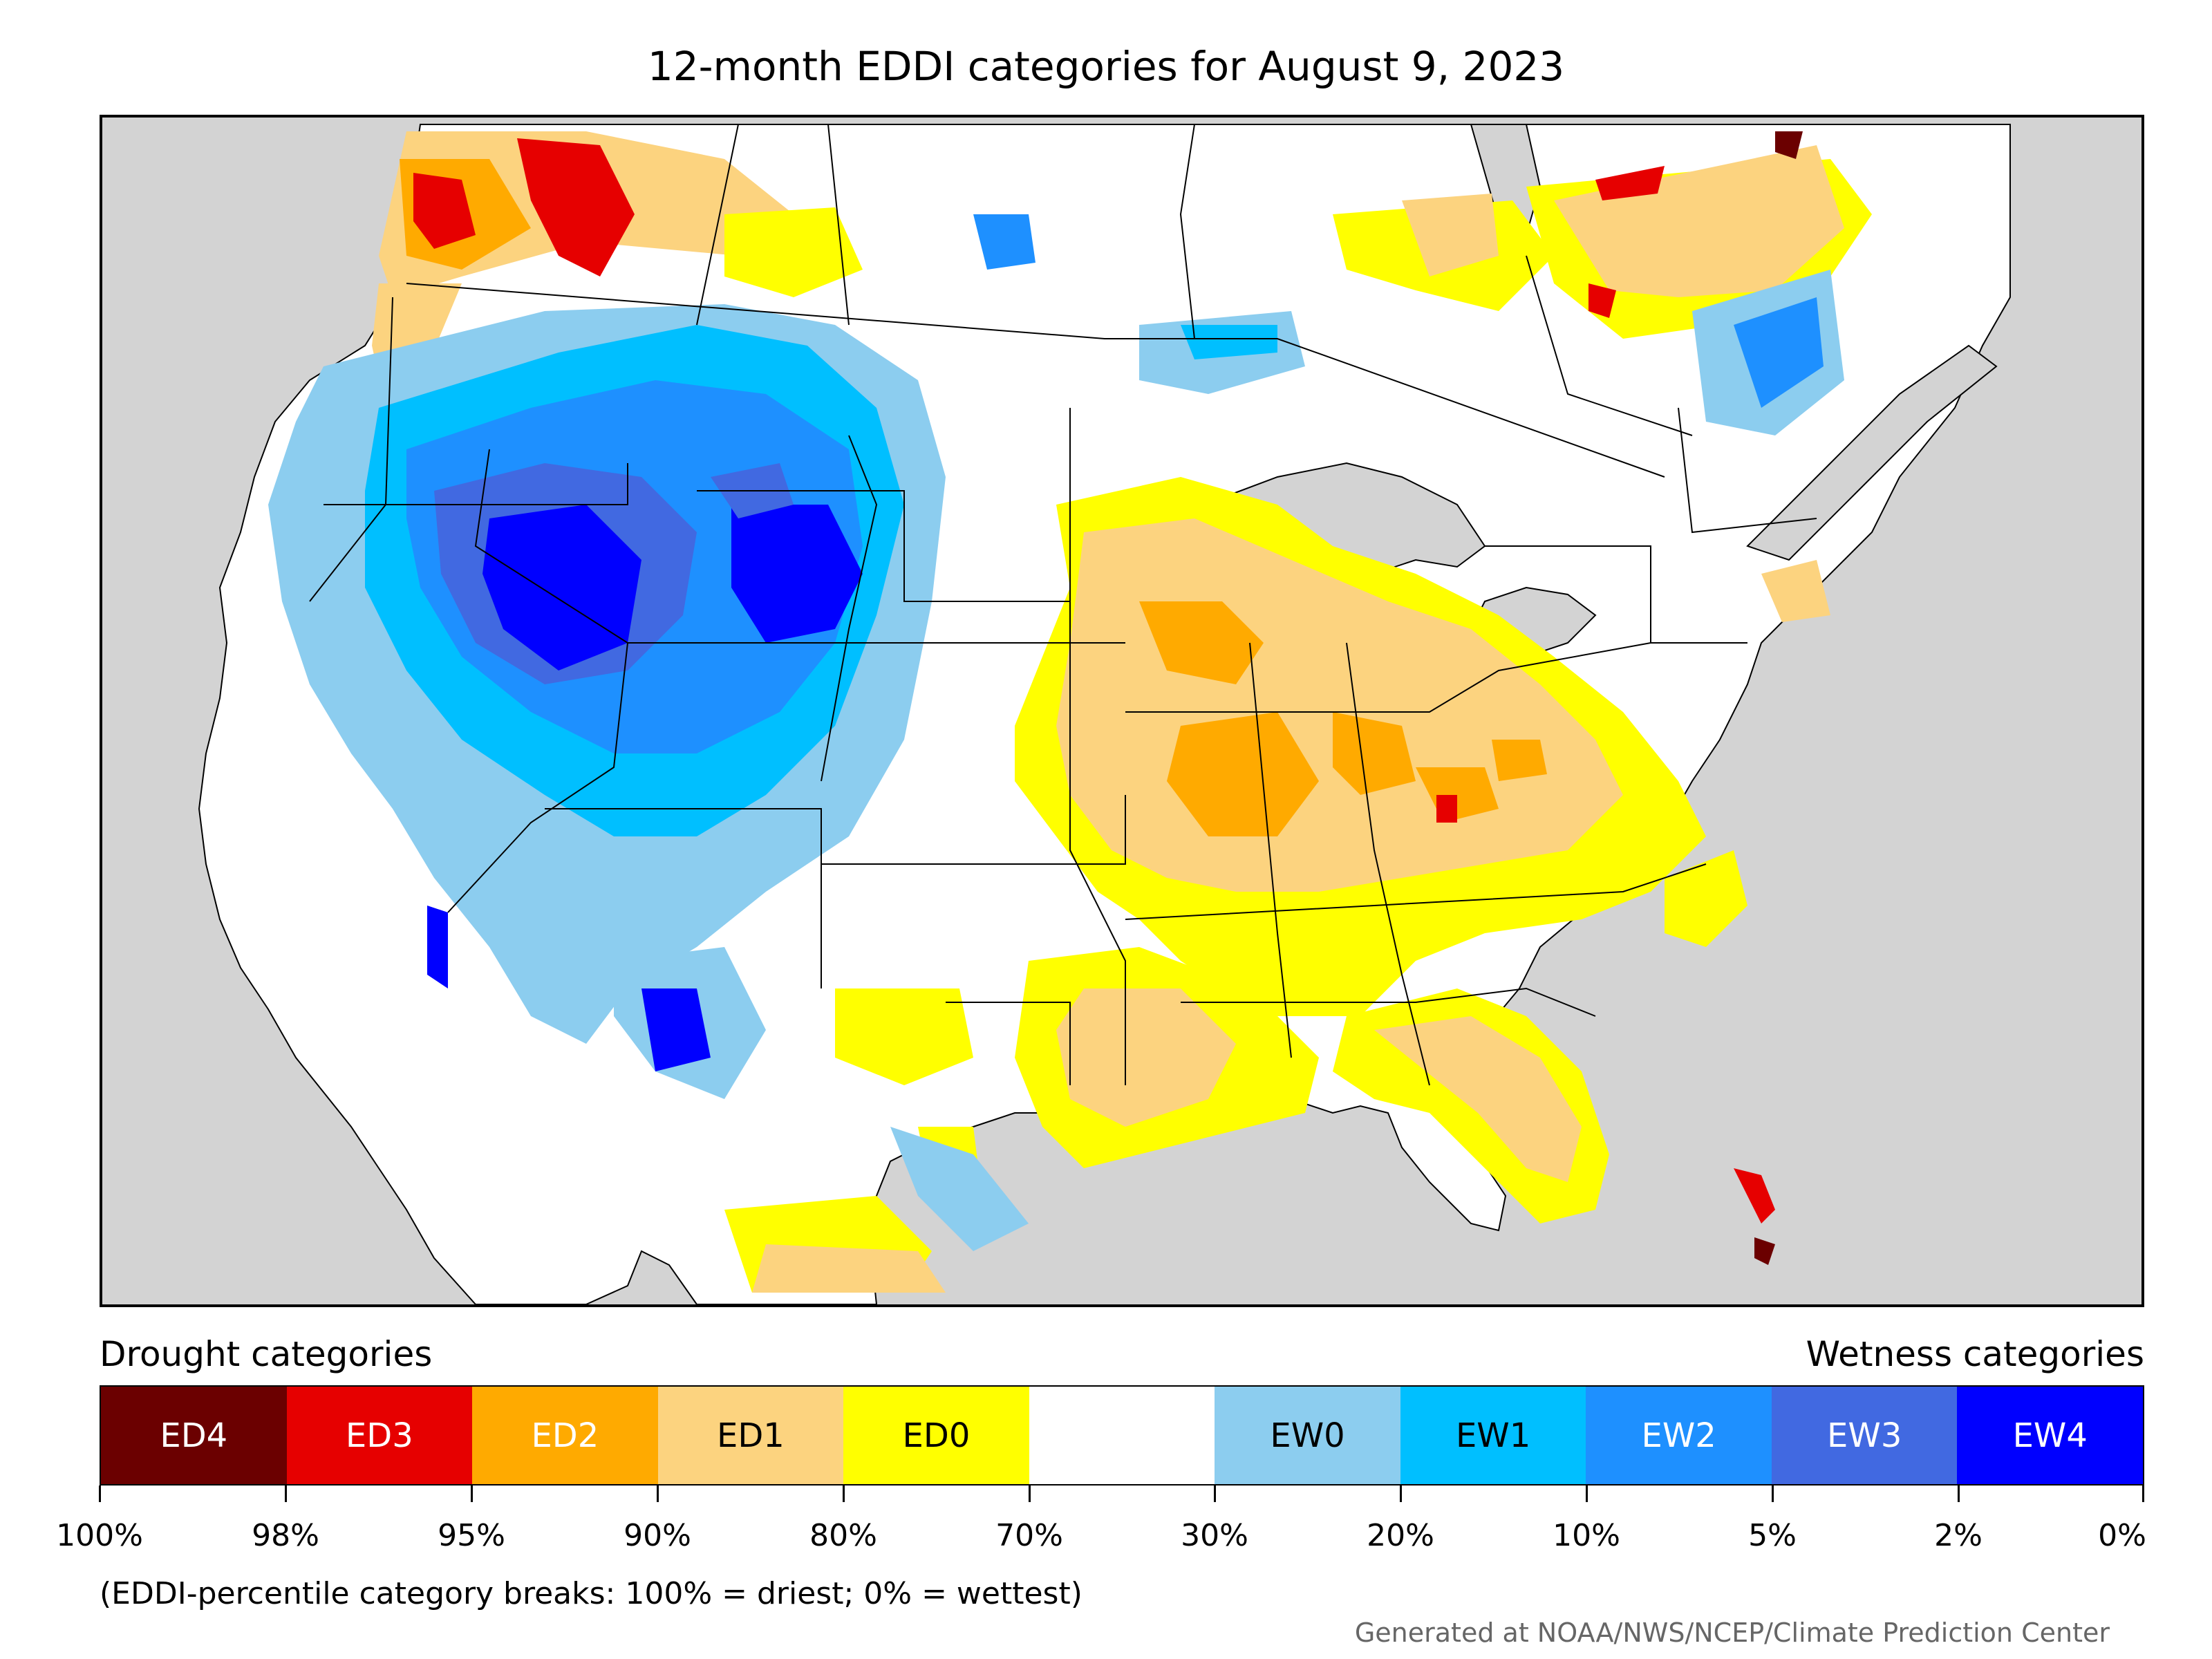 The height and width of the screenshot is (1659, 2212). What do you see at coordinates (1121, 1495) in the screenshot?
I see `colorbar-ticks` at bounding box center [1121, 1495].